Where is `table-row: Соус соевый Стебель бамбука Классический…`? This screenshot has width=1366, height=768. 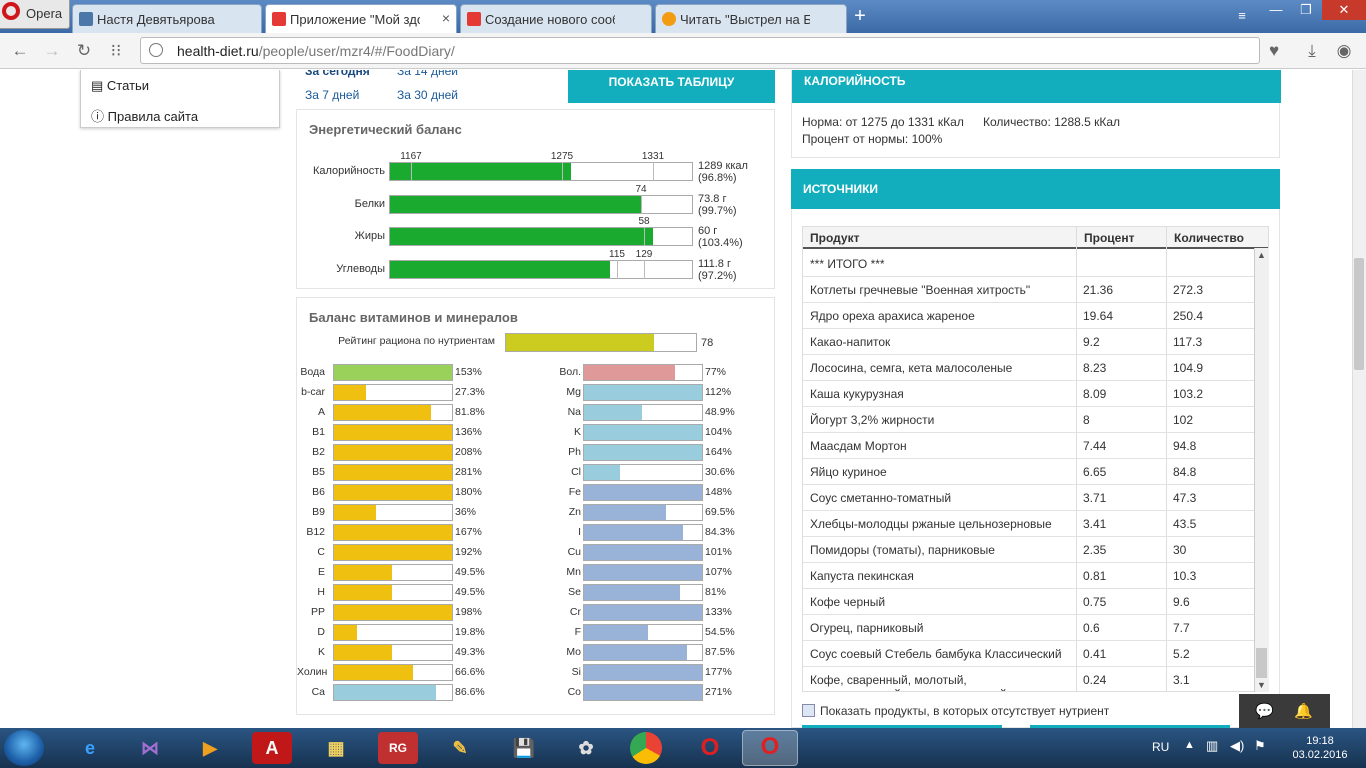
table-row: Соус соевый Стебель бамбука Классический… is located at coordinates (1029, 654).